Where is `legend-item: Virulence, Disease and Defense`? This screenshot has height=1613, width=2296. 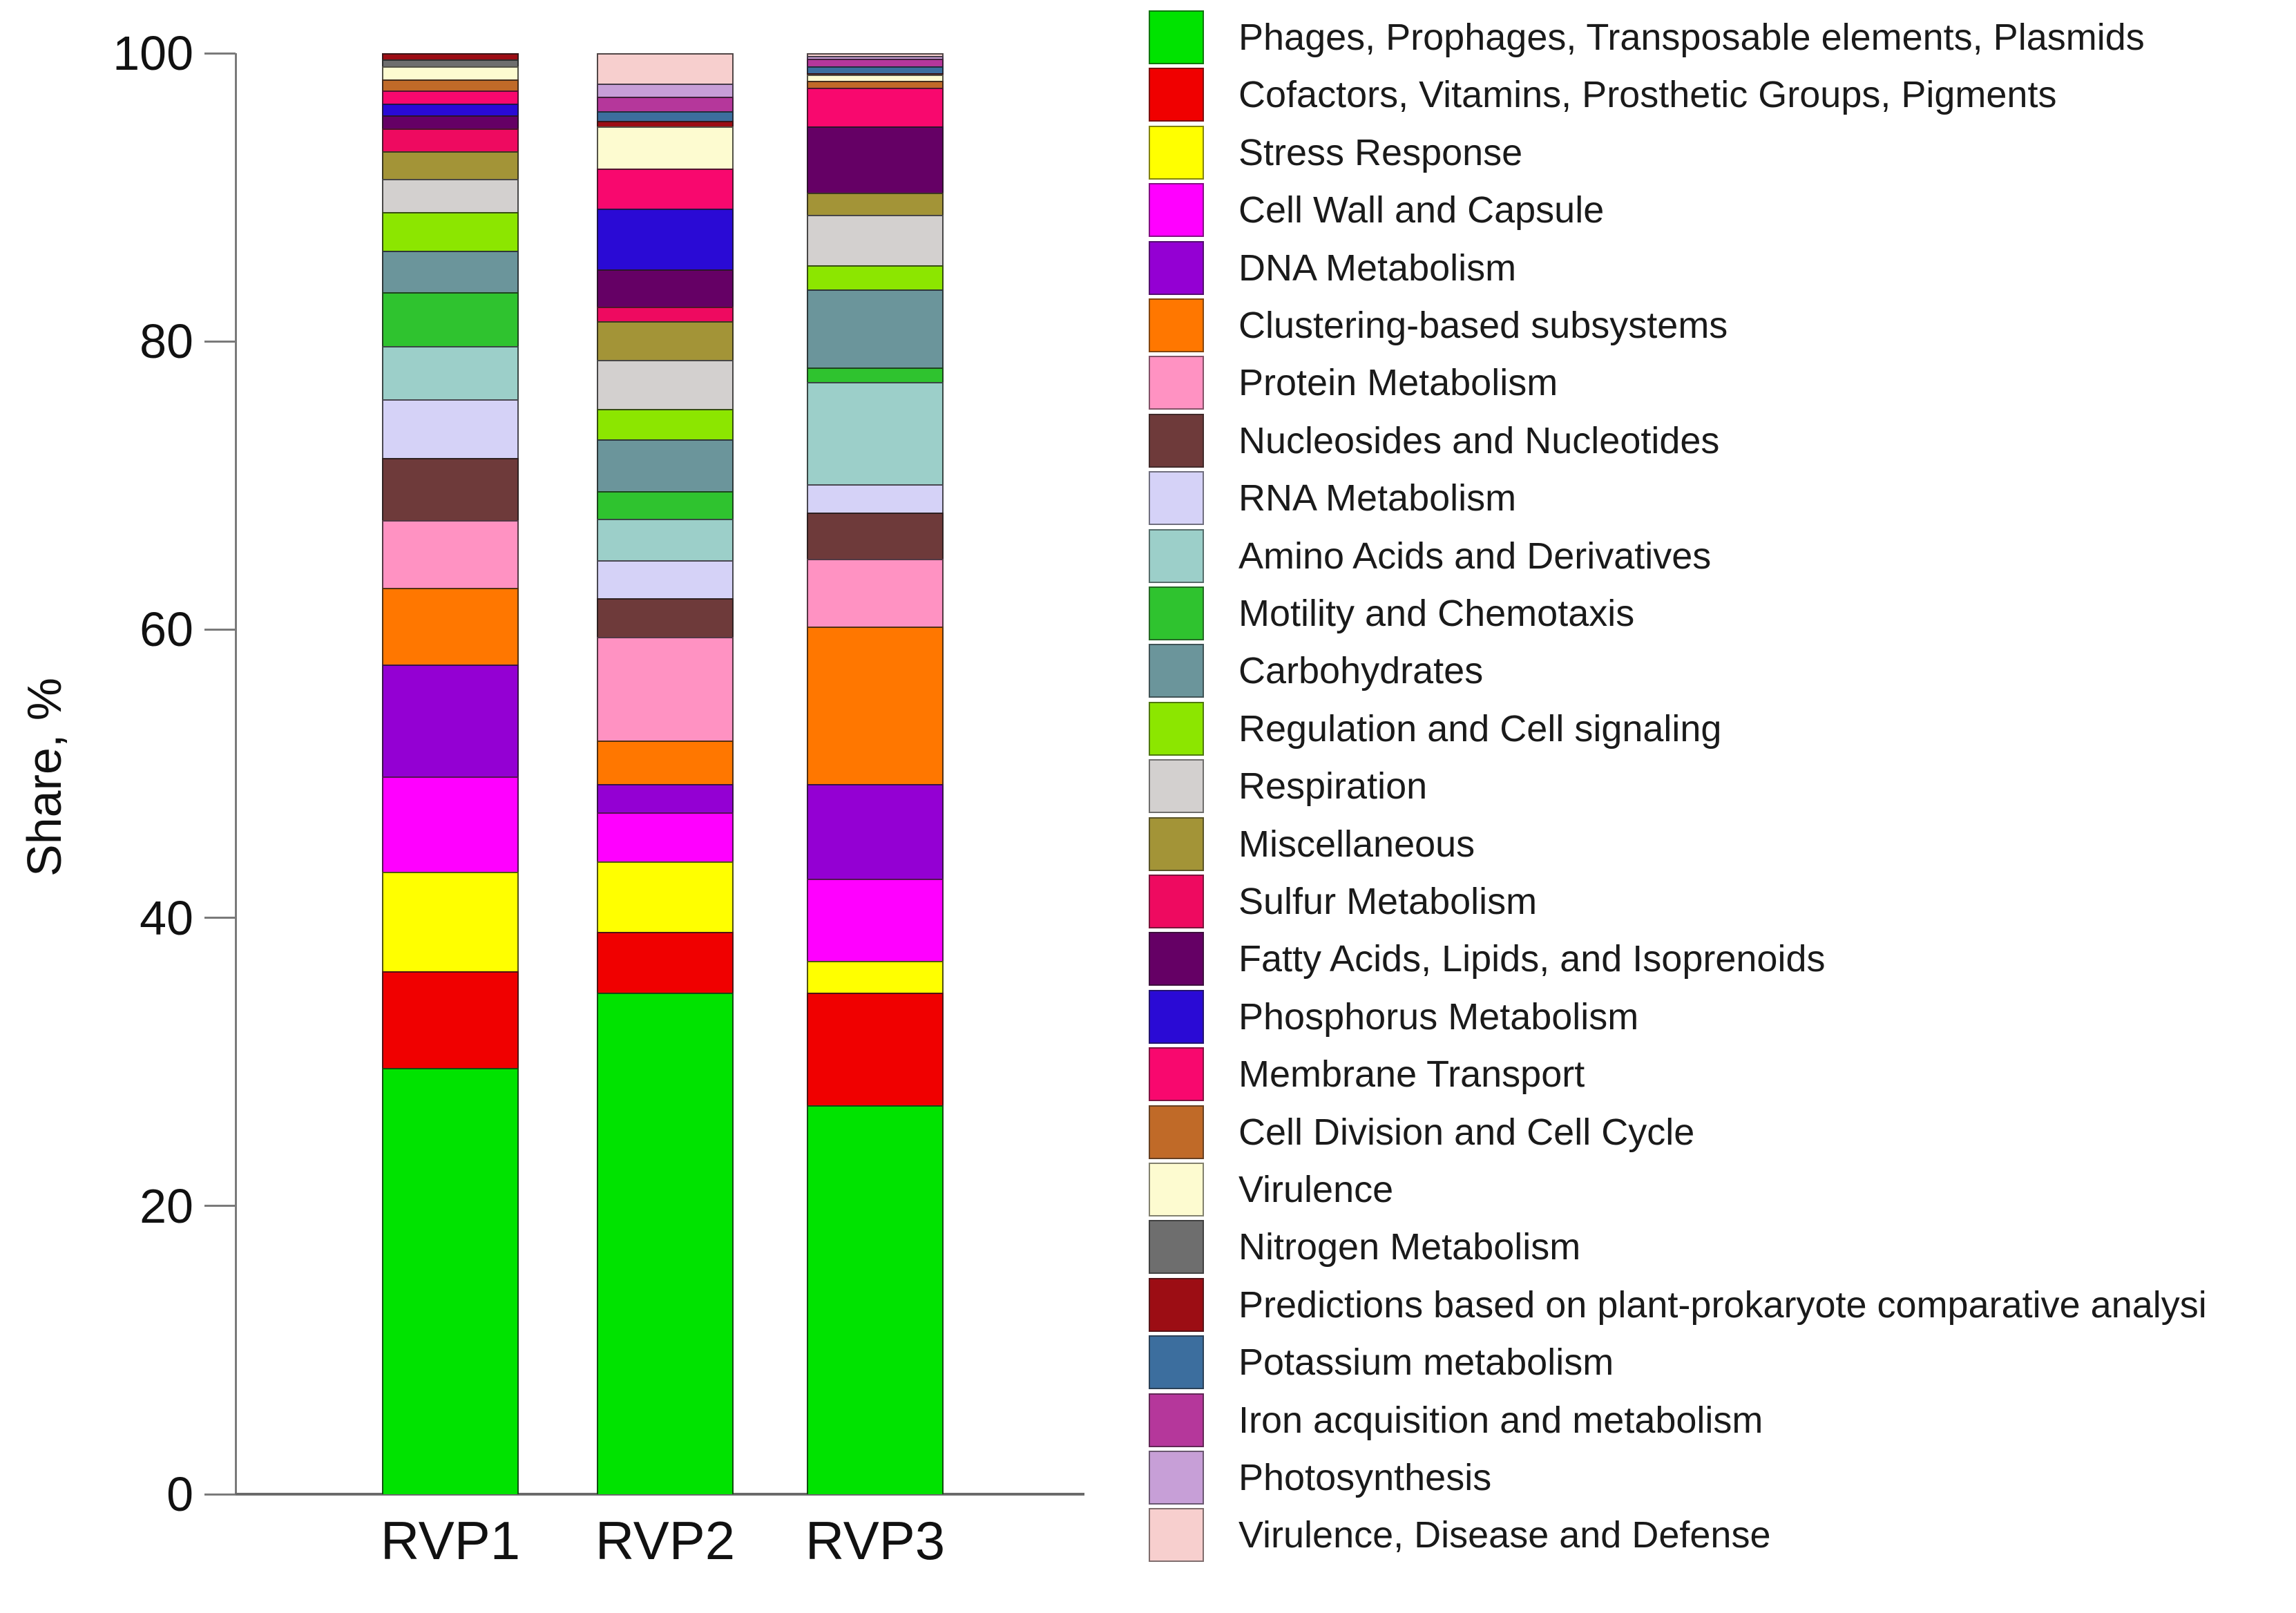 legend-item: Virulence, Disease and Defense is located at coordinates (1459, 1535).